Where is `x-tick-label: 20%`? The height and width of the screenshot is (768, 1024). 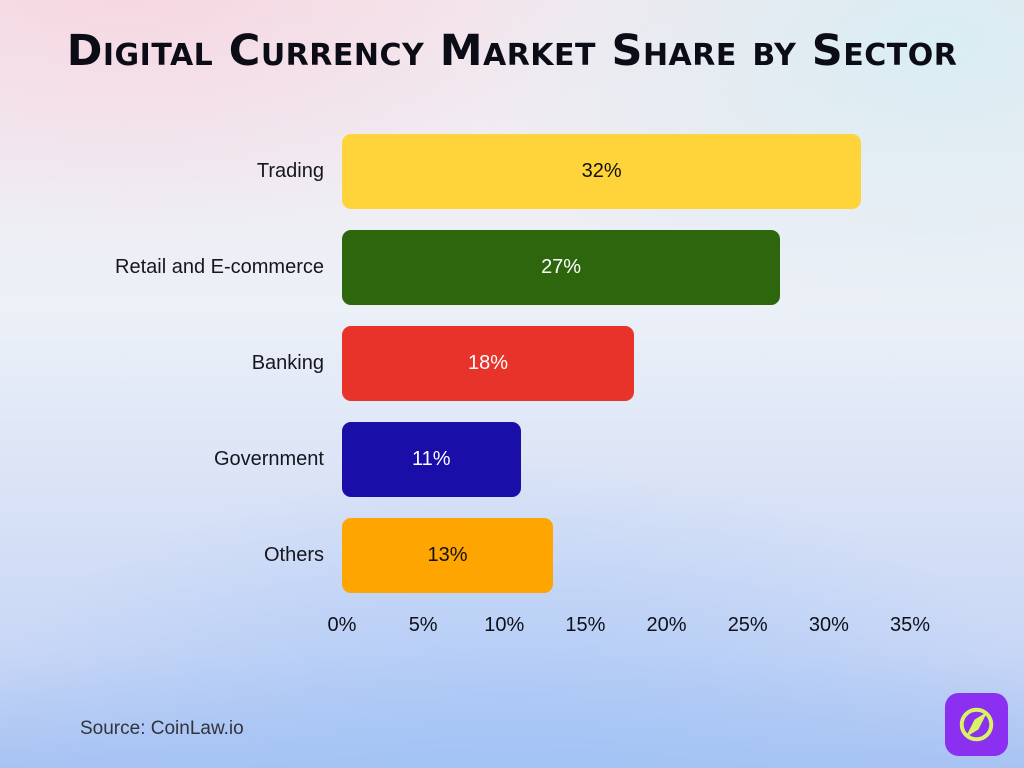
x-tick-label: 20% is located at coordinates (666, 625).